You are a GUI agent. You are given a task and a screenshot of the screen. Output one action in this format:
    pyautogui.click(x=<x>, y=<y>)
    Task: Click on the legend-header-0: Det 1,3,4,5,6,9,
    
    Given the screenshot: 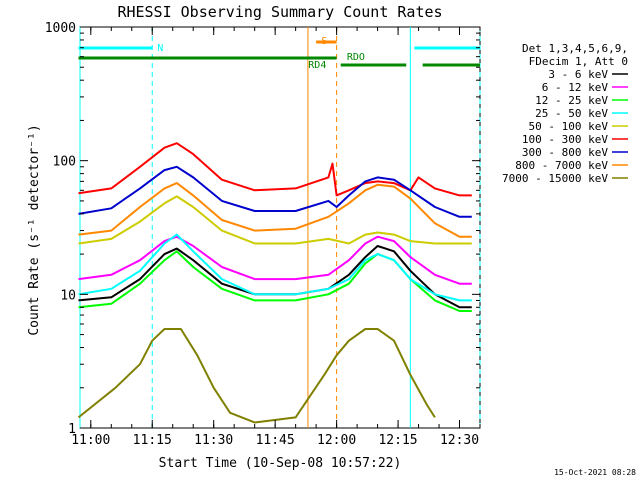 What is the action you would take?
    pyautogui.click(x=575, y=48)
    